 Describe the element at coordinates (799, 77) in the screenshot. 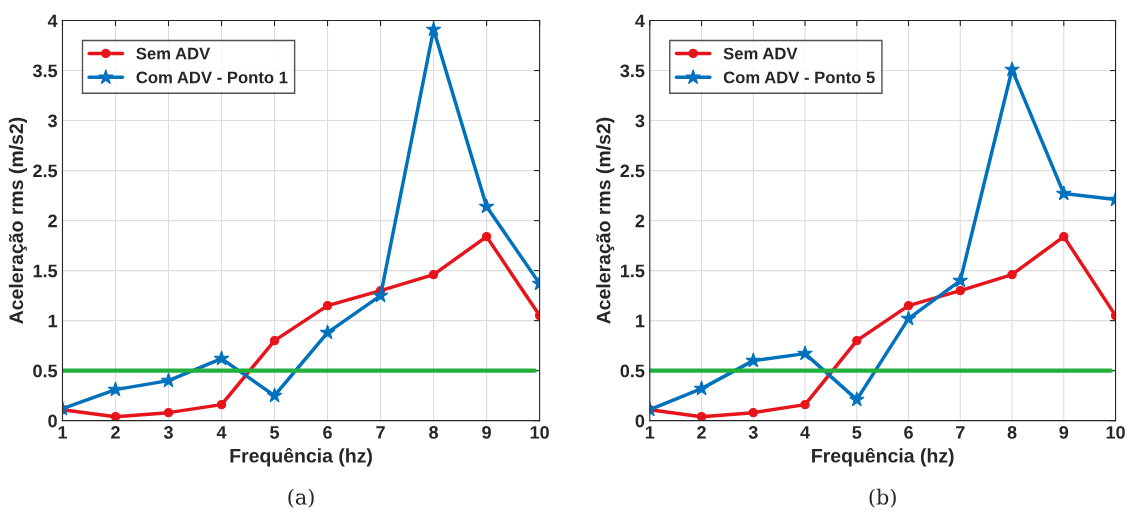

I see `legend-label: Com ADV - Ponto 5` at that location.